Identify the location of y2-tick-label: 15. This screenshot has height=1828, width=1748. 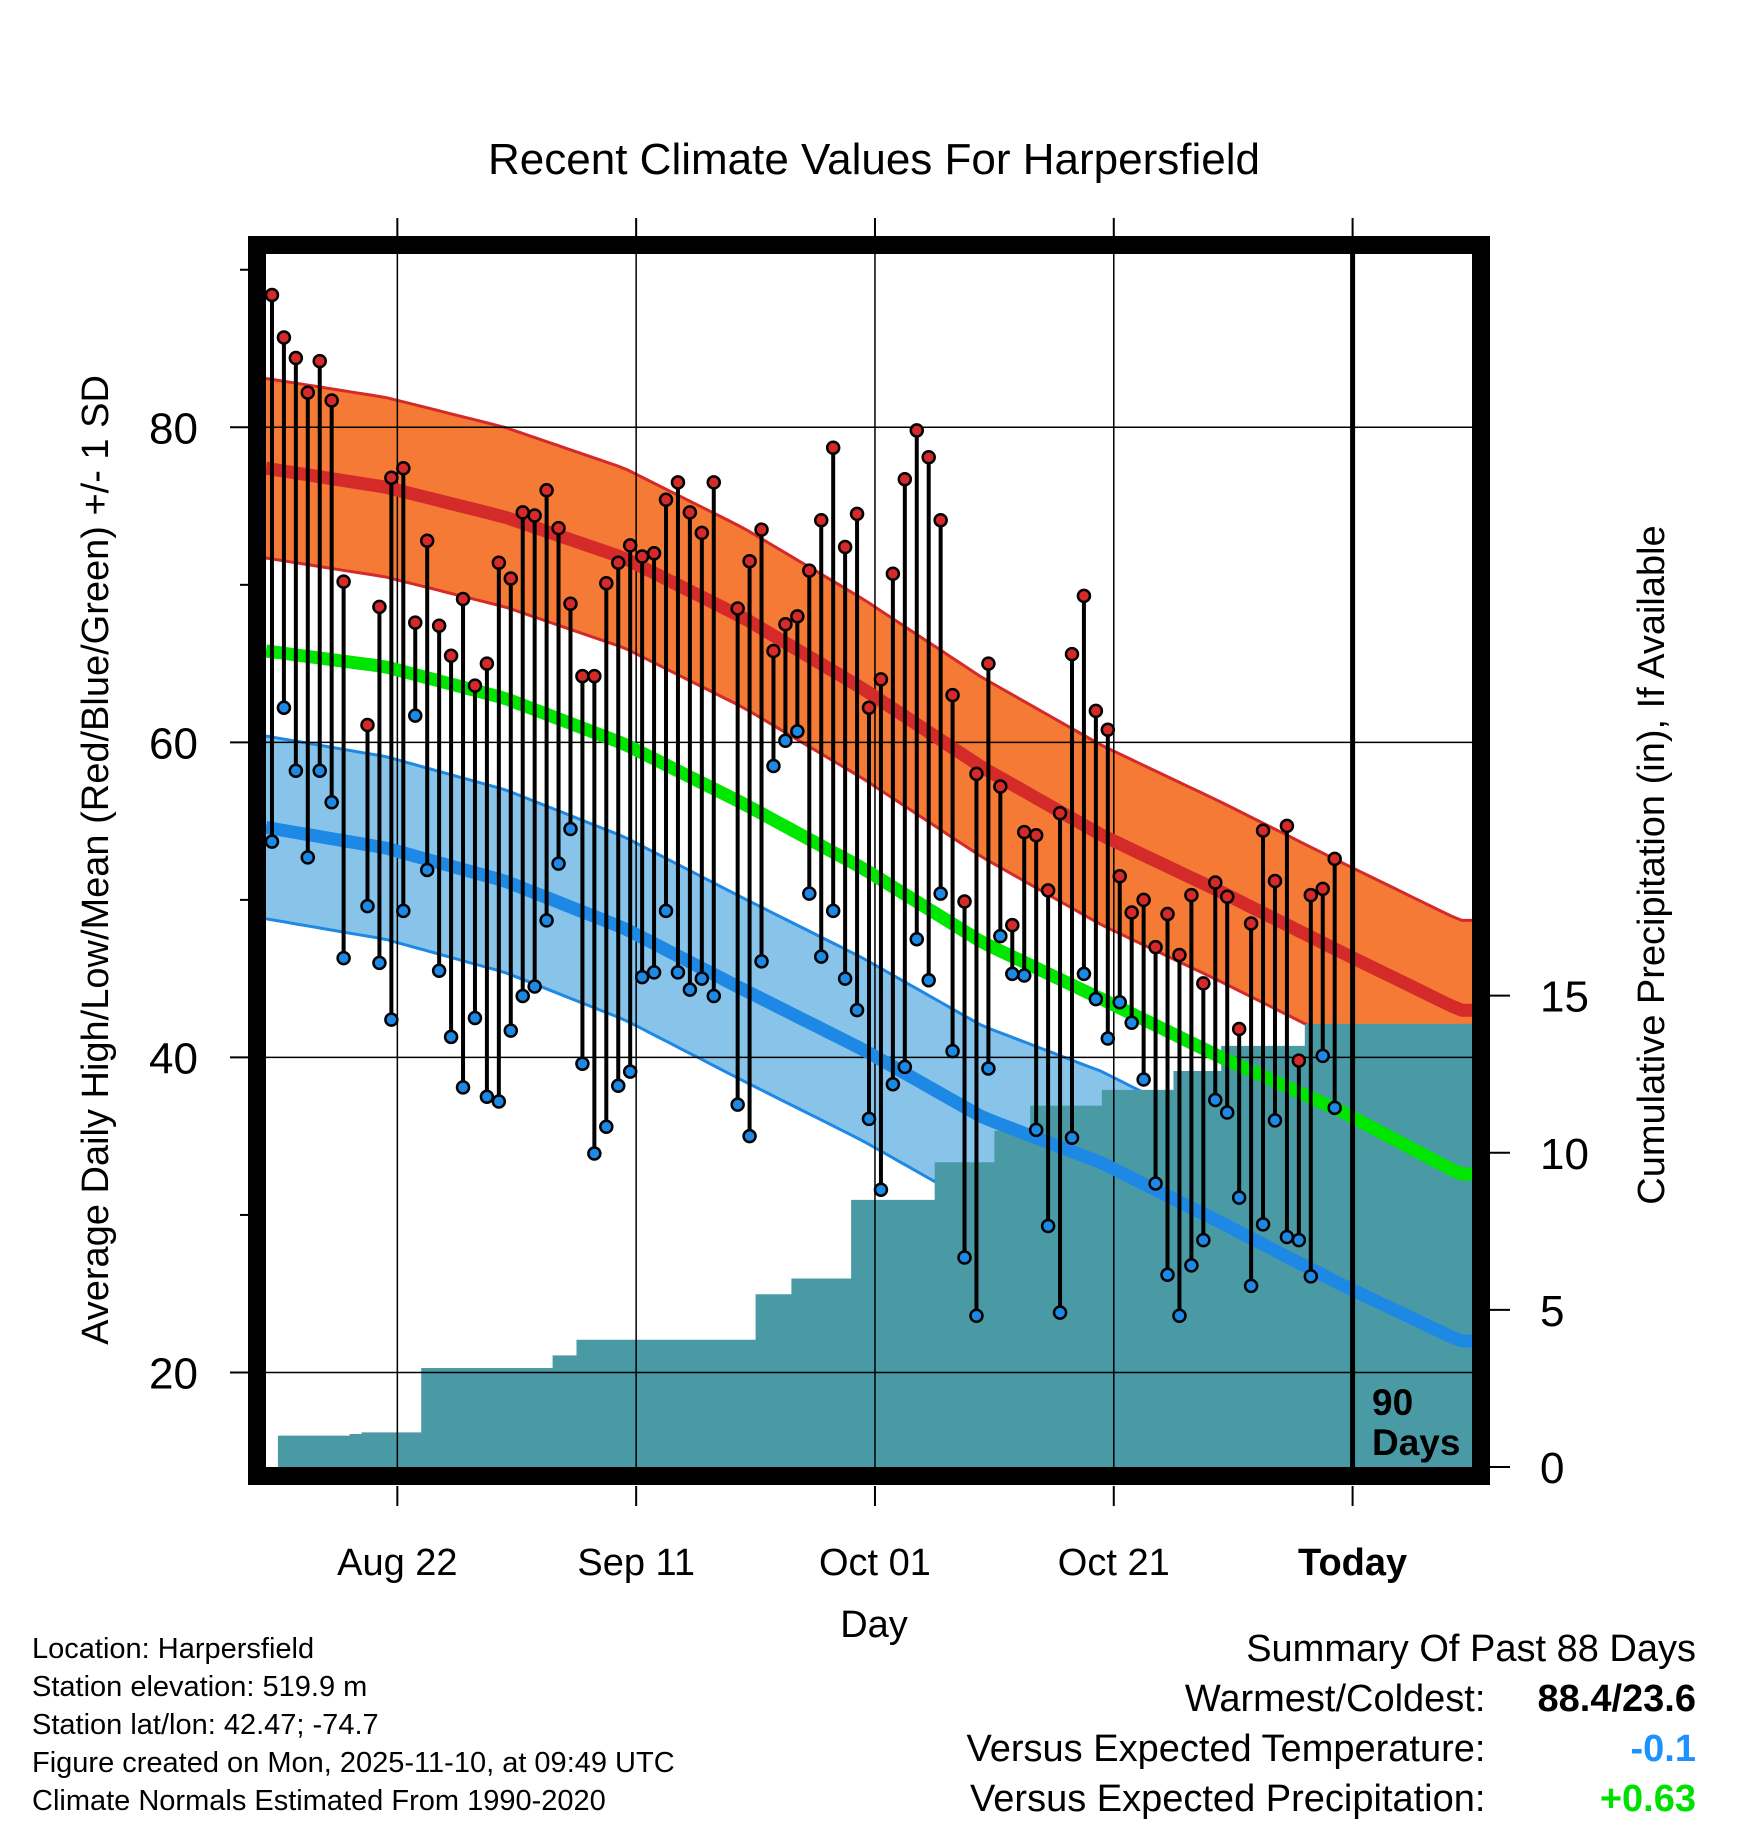
(1564, 997).